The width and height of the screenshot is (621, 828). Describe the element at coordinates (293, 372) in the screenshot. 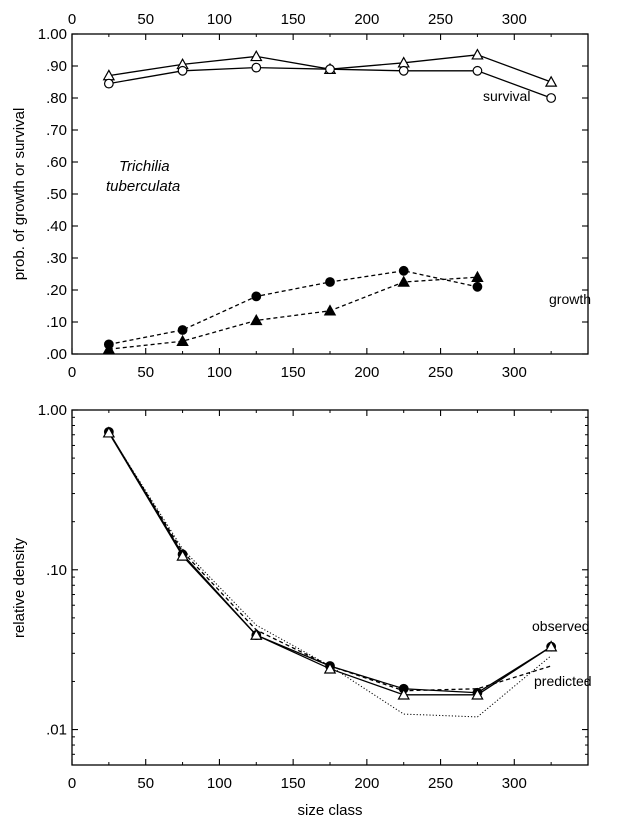

I see `top-x-tick-label: 150` at that location.